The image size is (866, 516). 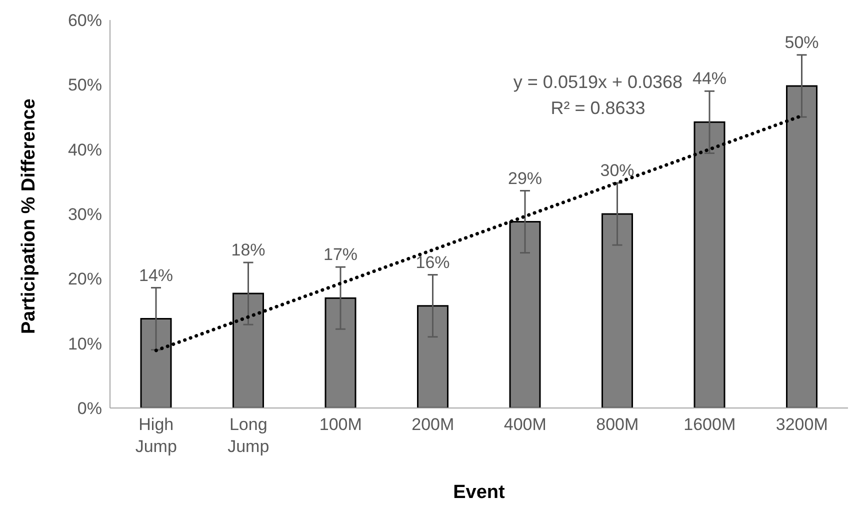 What do you see at coordinates (617, 170) in the screenshot?
I see `data-label: 30%` at bounding box center [617, 170].